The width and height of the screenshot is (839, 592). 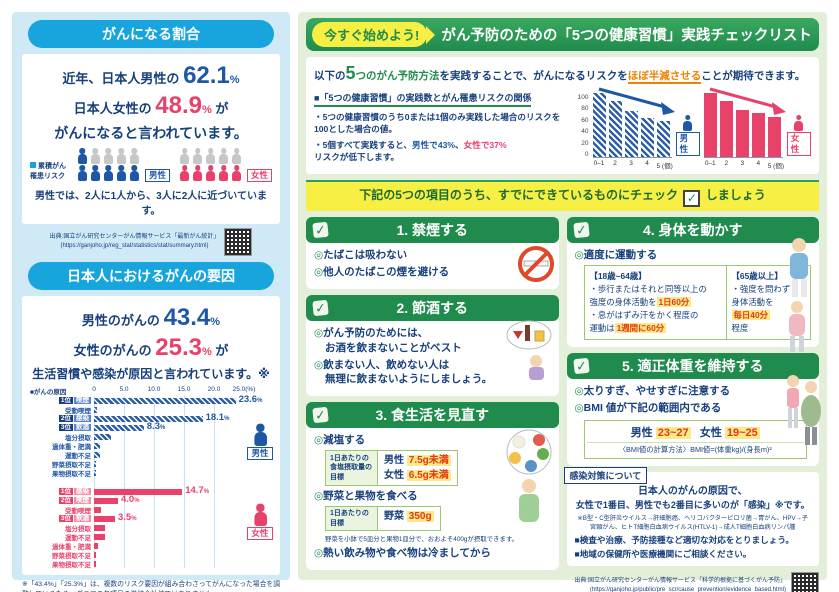 What do you see at coordinates (652, 391) in the screenshot?
I see `card5-item-1: ◎太りすぎ、やせすぎに注意する` at bounding box center [652, 391].